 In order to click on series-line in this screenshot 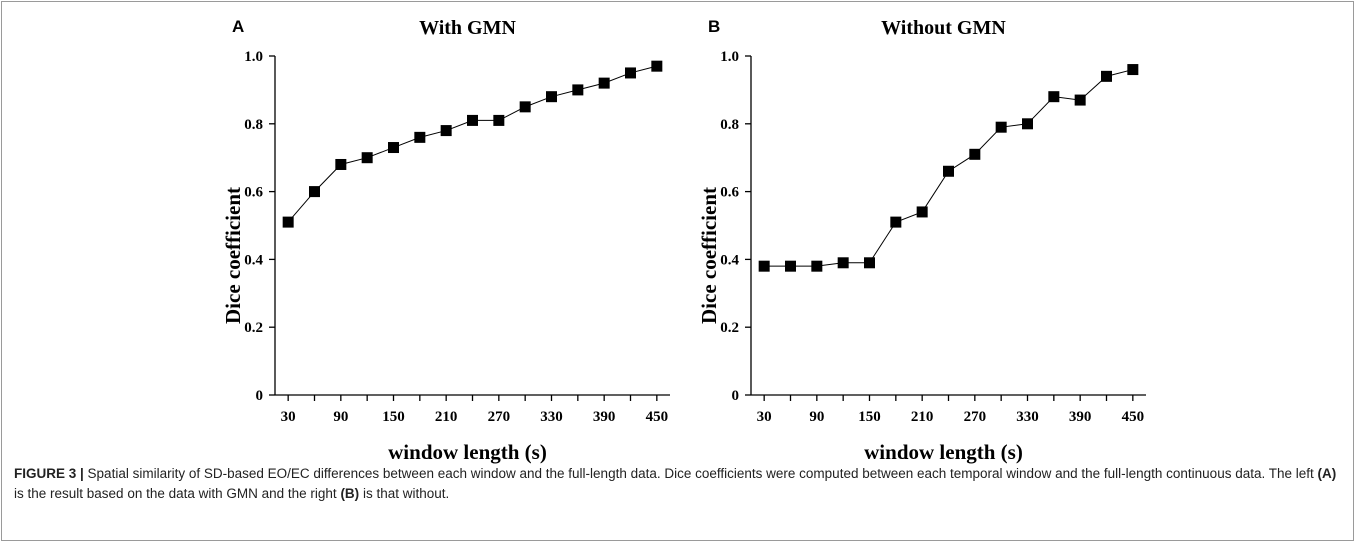, I will do `click(472, 144)`.